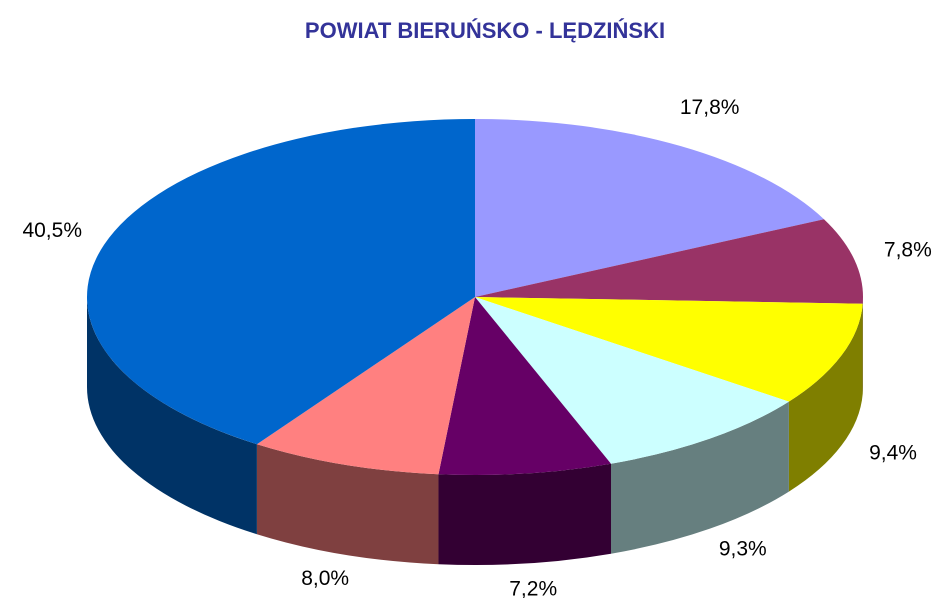 The image size is (932, 598). I want to click on data-label: 17,8%, so click(710, 107).